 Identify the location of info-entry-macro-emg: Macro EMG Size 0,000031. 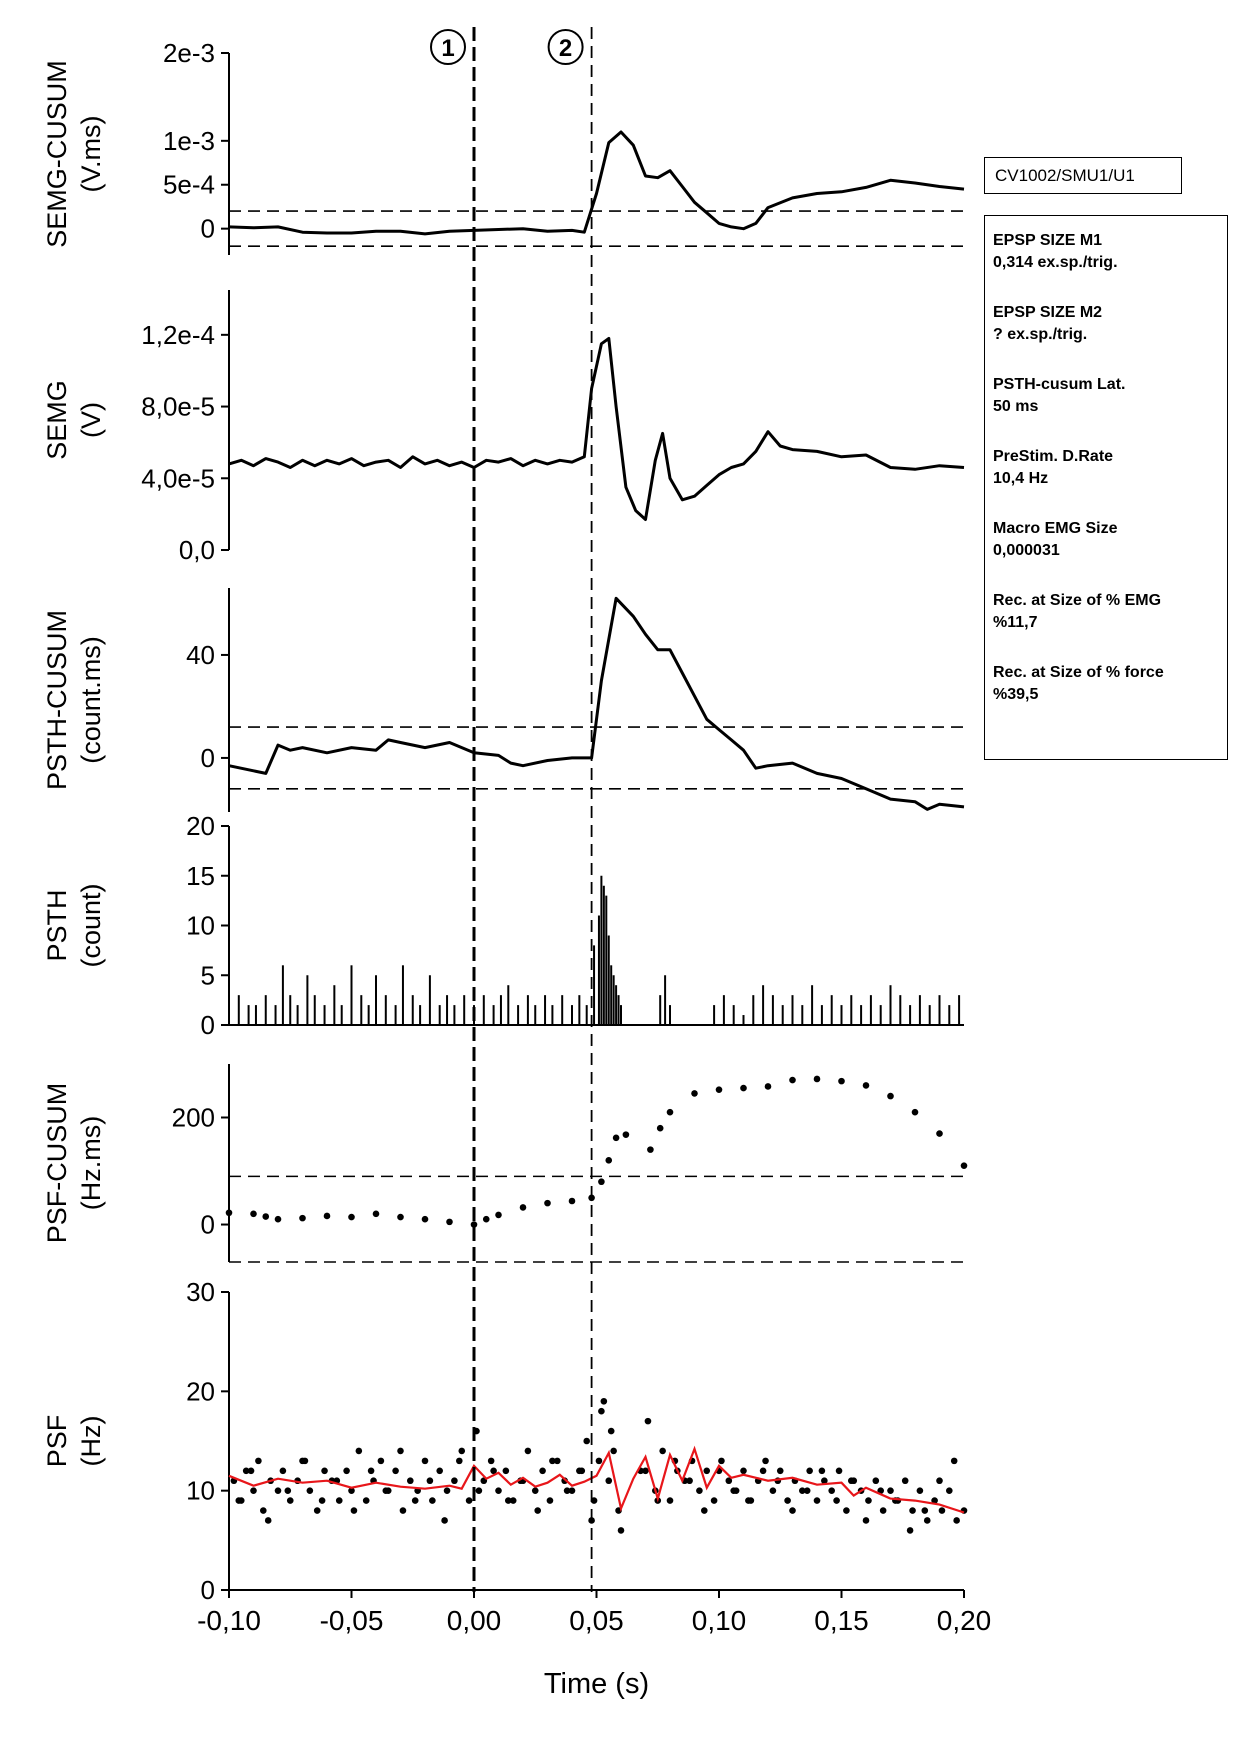
(1110, 540).